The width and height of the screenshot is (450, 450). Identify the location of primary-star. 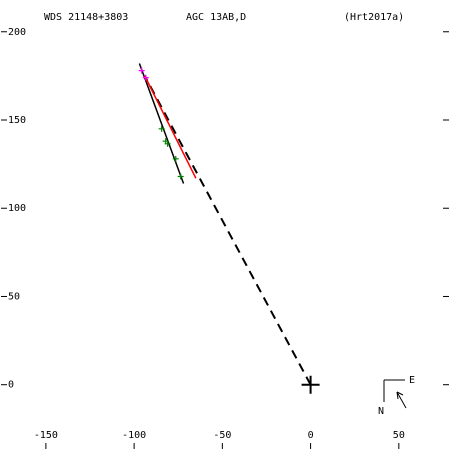
(310, 384).